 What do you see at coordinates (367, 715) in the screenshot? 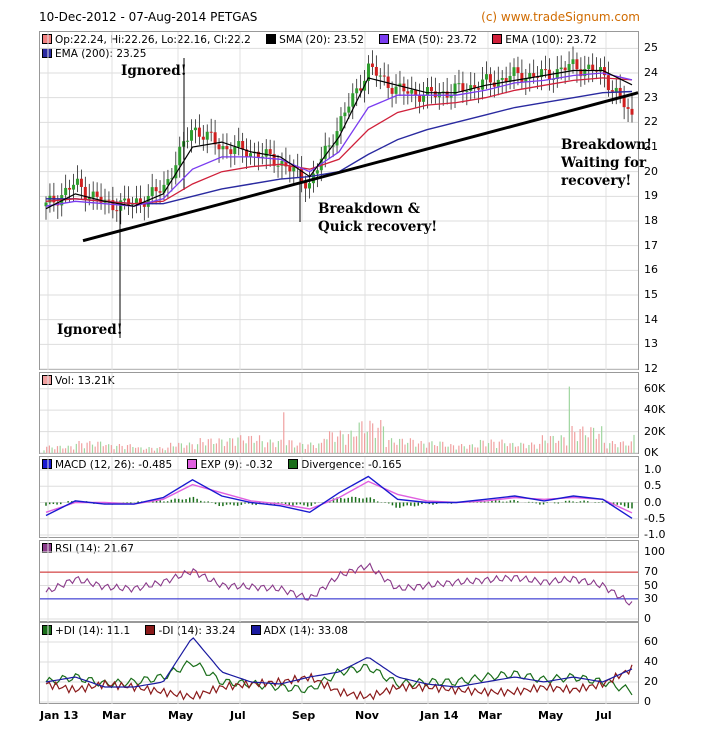
I see `x-tick-label: Nov` at bounding box center [367, 715].